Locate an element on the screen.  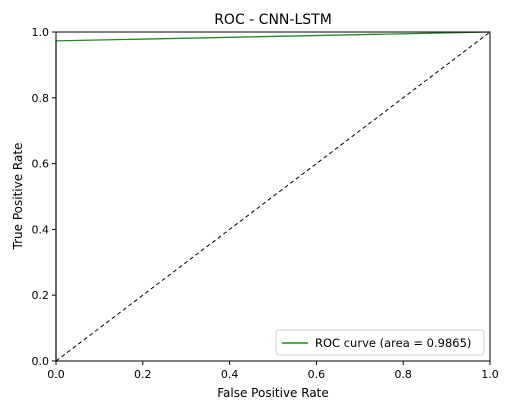
y-tick-label: 1.0 is located at coordinates (41, 32).